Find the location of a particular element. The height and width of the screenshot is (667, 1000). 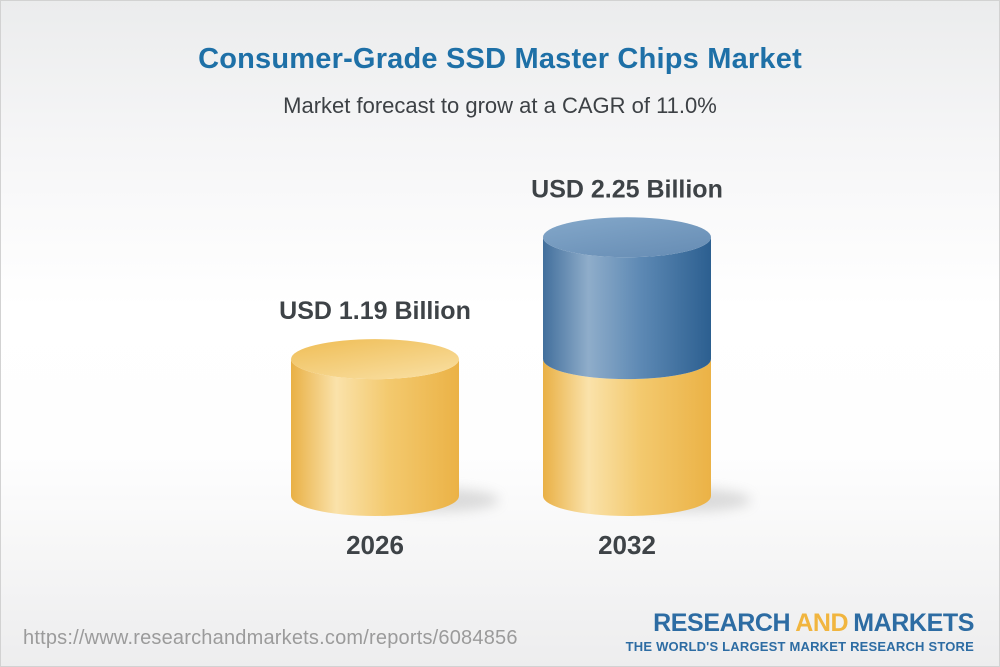

bar-segment-blue is located at coordinates (627, 308).